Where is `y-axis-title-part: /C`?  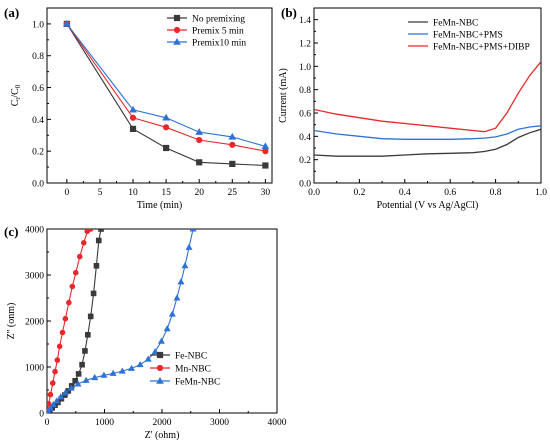
y-axis-title-part: /C is located at coordinates (15, 93).